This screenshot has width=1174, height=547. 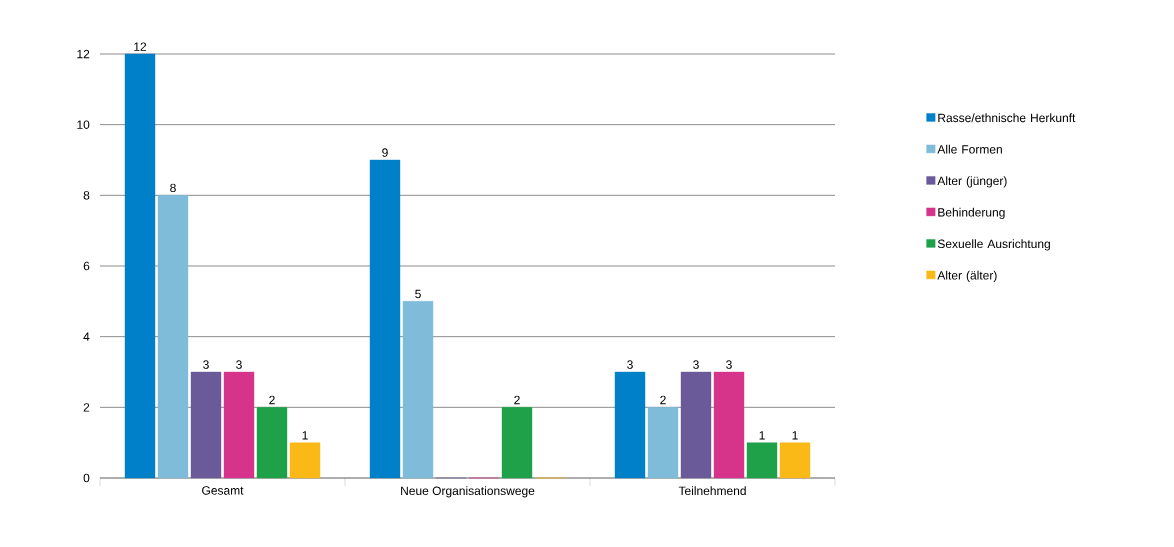 What do you see at coordinates (173, 188) in the screenshot?
I see `data-label: 8` at bounding box center [173, 188].